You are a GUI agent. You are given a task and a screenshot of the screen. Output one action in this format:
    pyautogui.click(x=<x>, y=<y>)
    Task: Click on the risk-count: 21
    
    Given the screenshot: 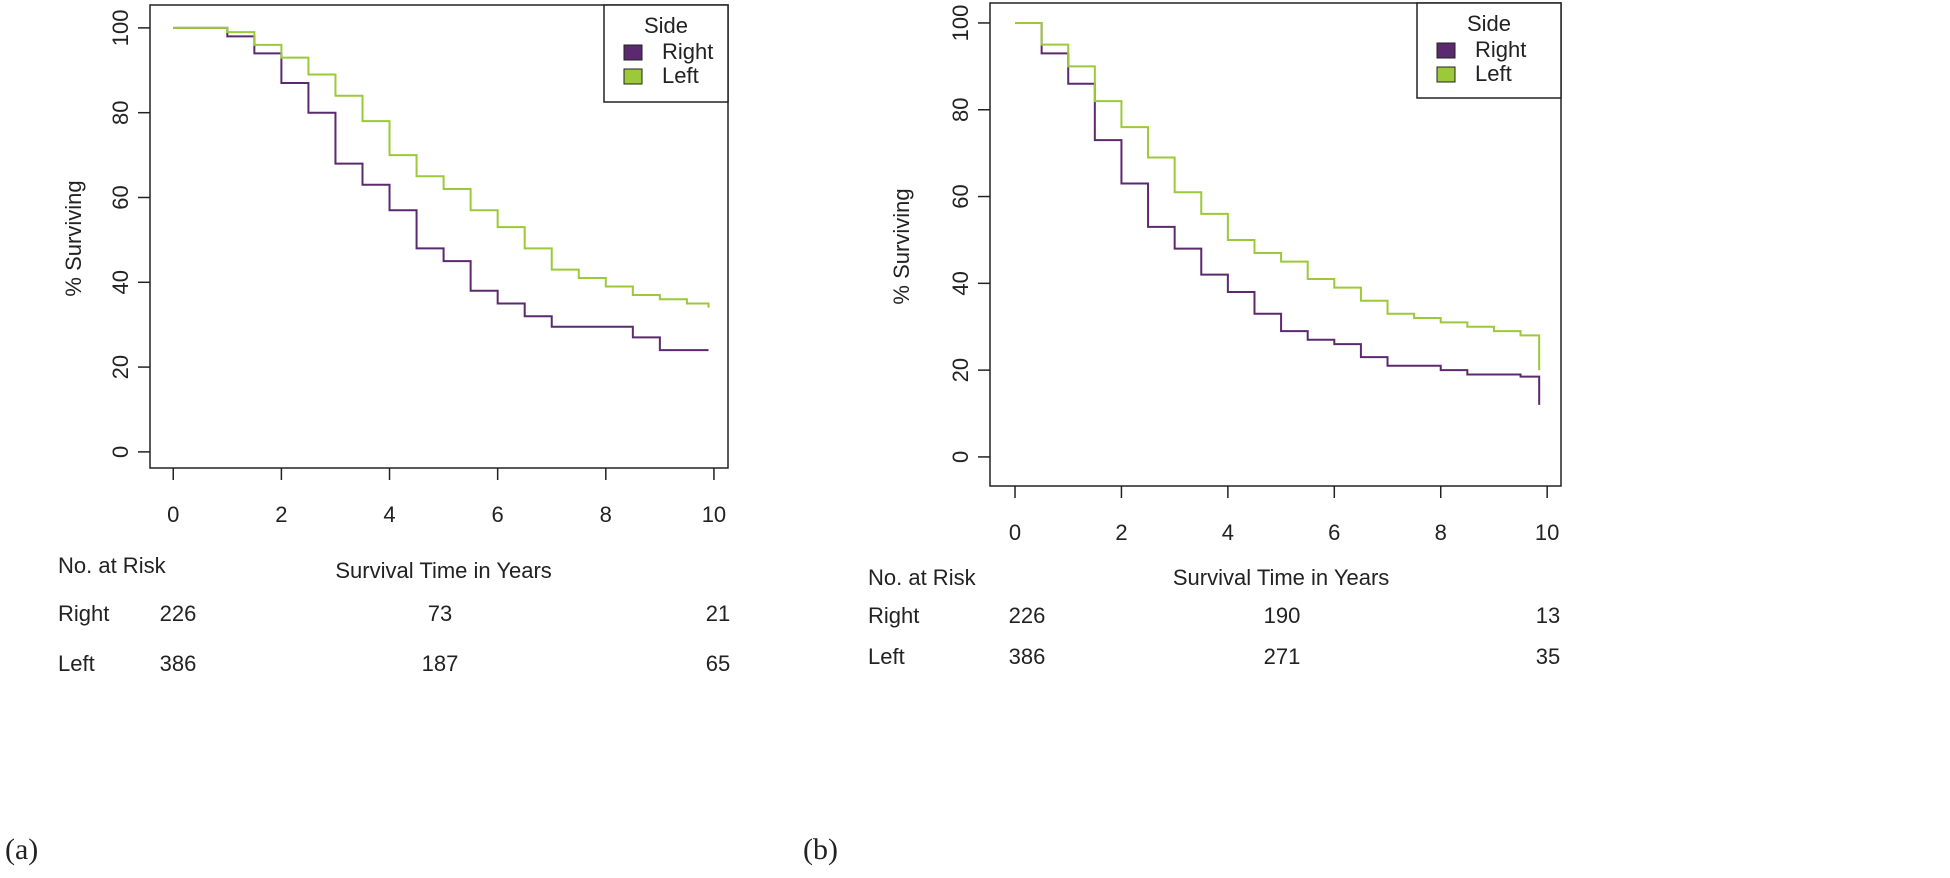 What is the action you would take?
    pyautogui.click(x=718, y=613)
    